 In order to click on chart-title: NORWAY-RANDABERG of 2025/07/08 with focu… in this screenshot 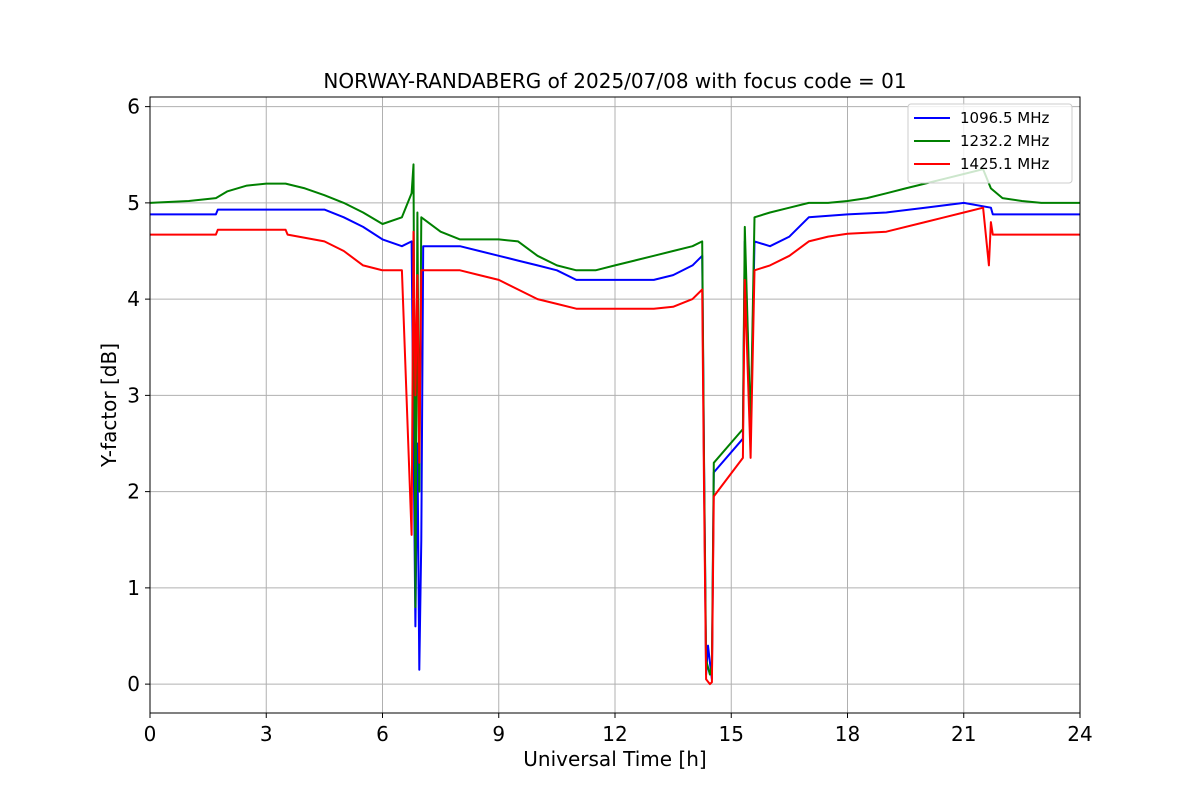, I will do `click(614, 81)`.